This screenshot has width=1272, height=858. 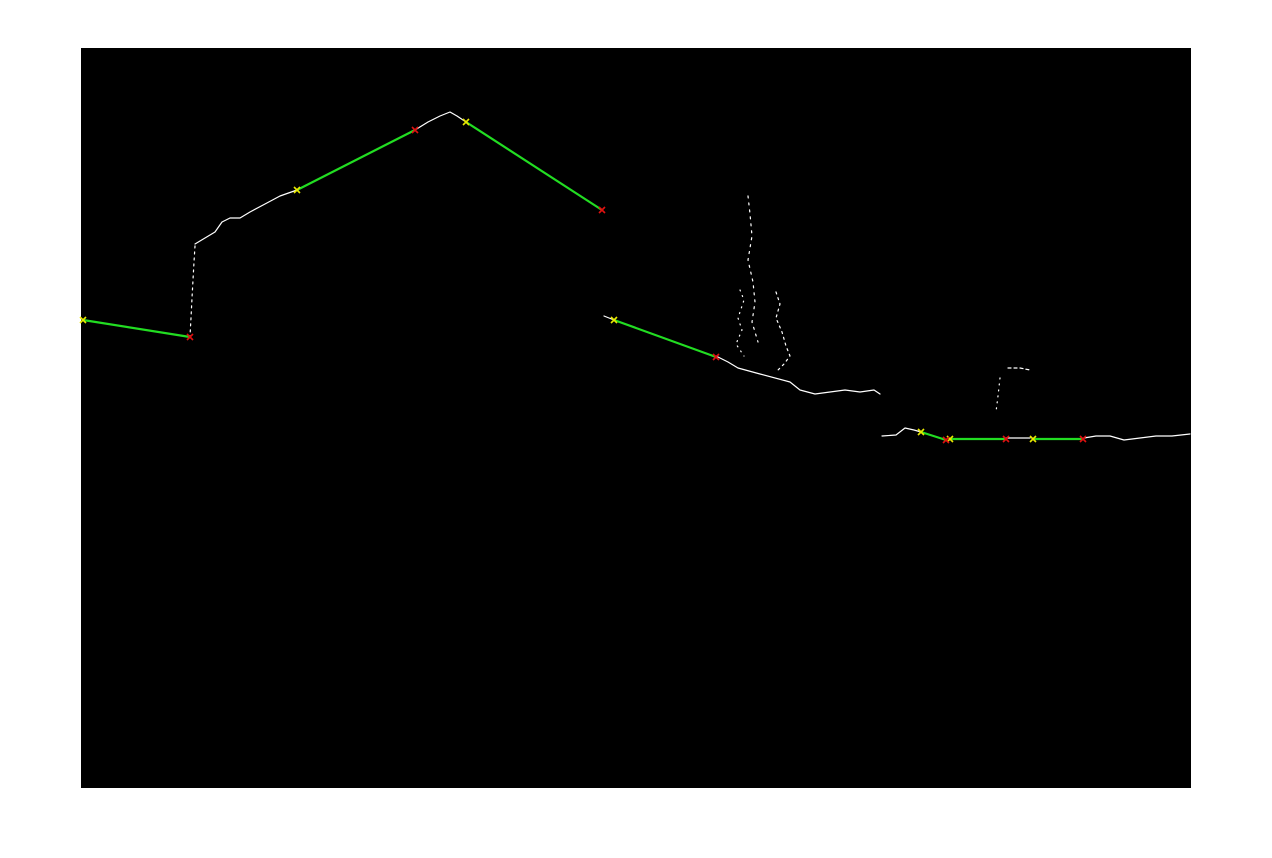 I want to click on edge-wall-left, so click(x=192, y=291).